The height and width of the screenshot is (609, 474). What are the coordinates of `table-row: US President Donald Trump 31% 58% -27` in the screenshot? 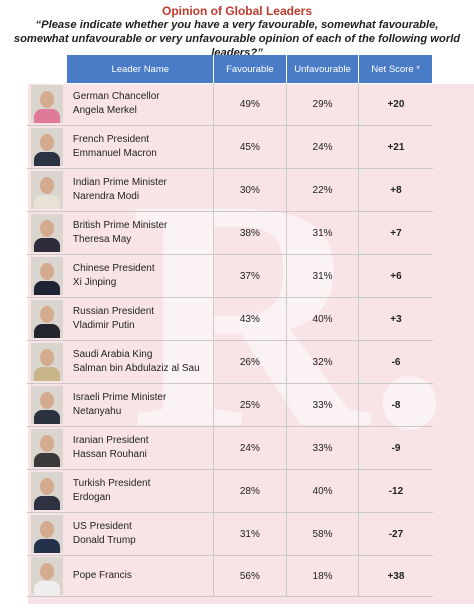 It's located at (230, 534).